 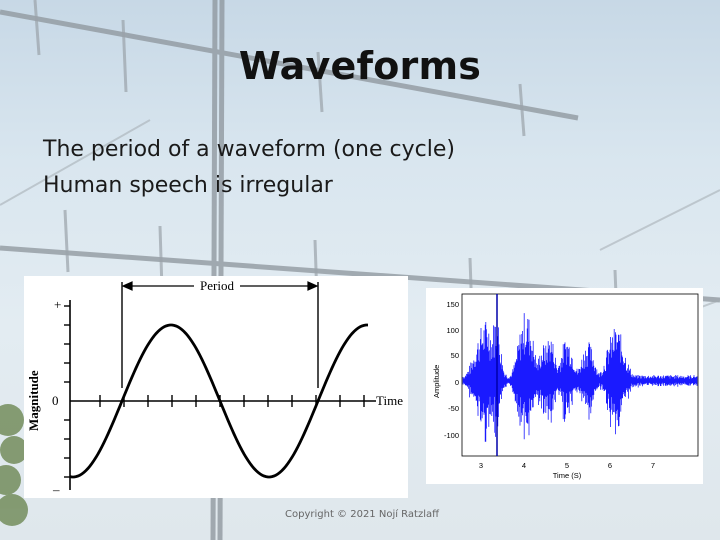 I want to click on x-tick-label: 6, so click(x=610, y=465).